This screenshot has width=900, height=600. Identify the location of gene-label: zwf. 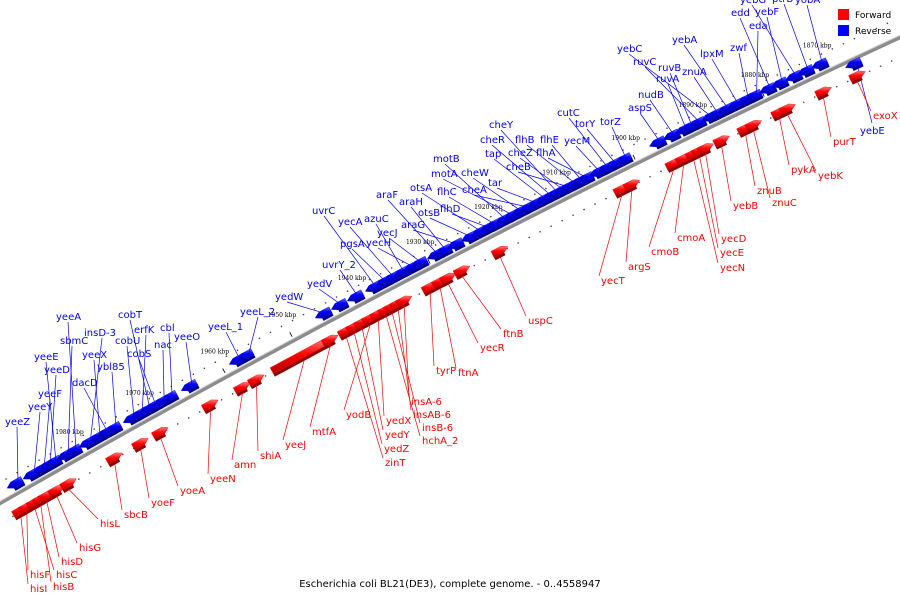
(738, 48).